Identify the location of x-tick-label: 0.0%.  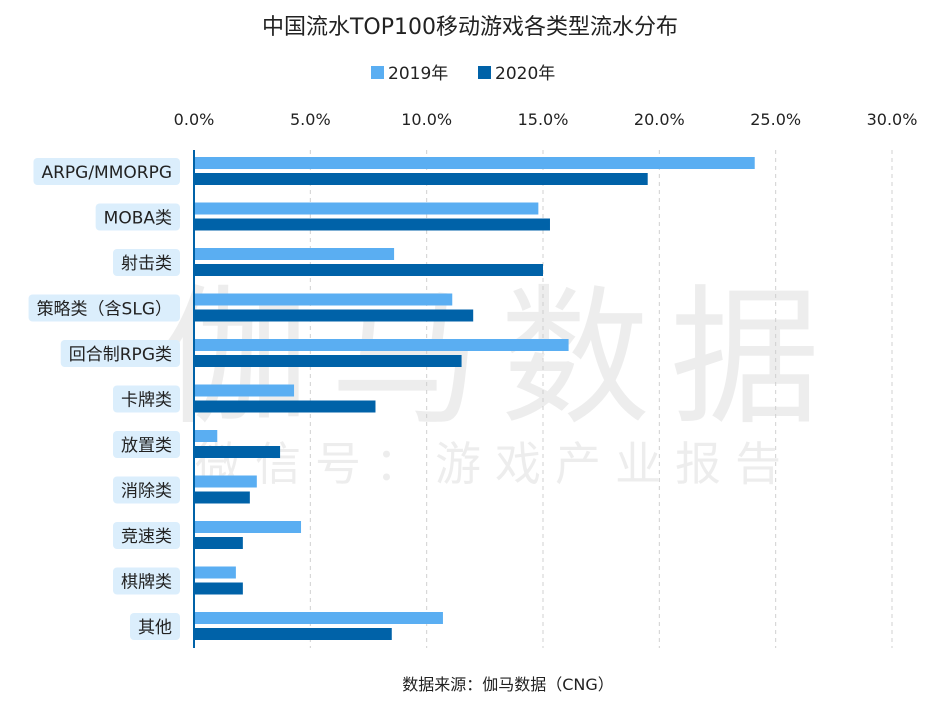
(194, 119).